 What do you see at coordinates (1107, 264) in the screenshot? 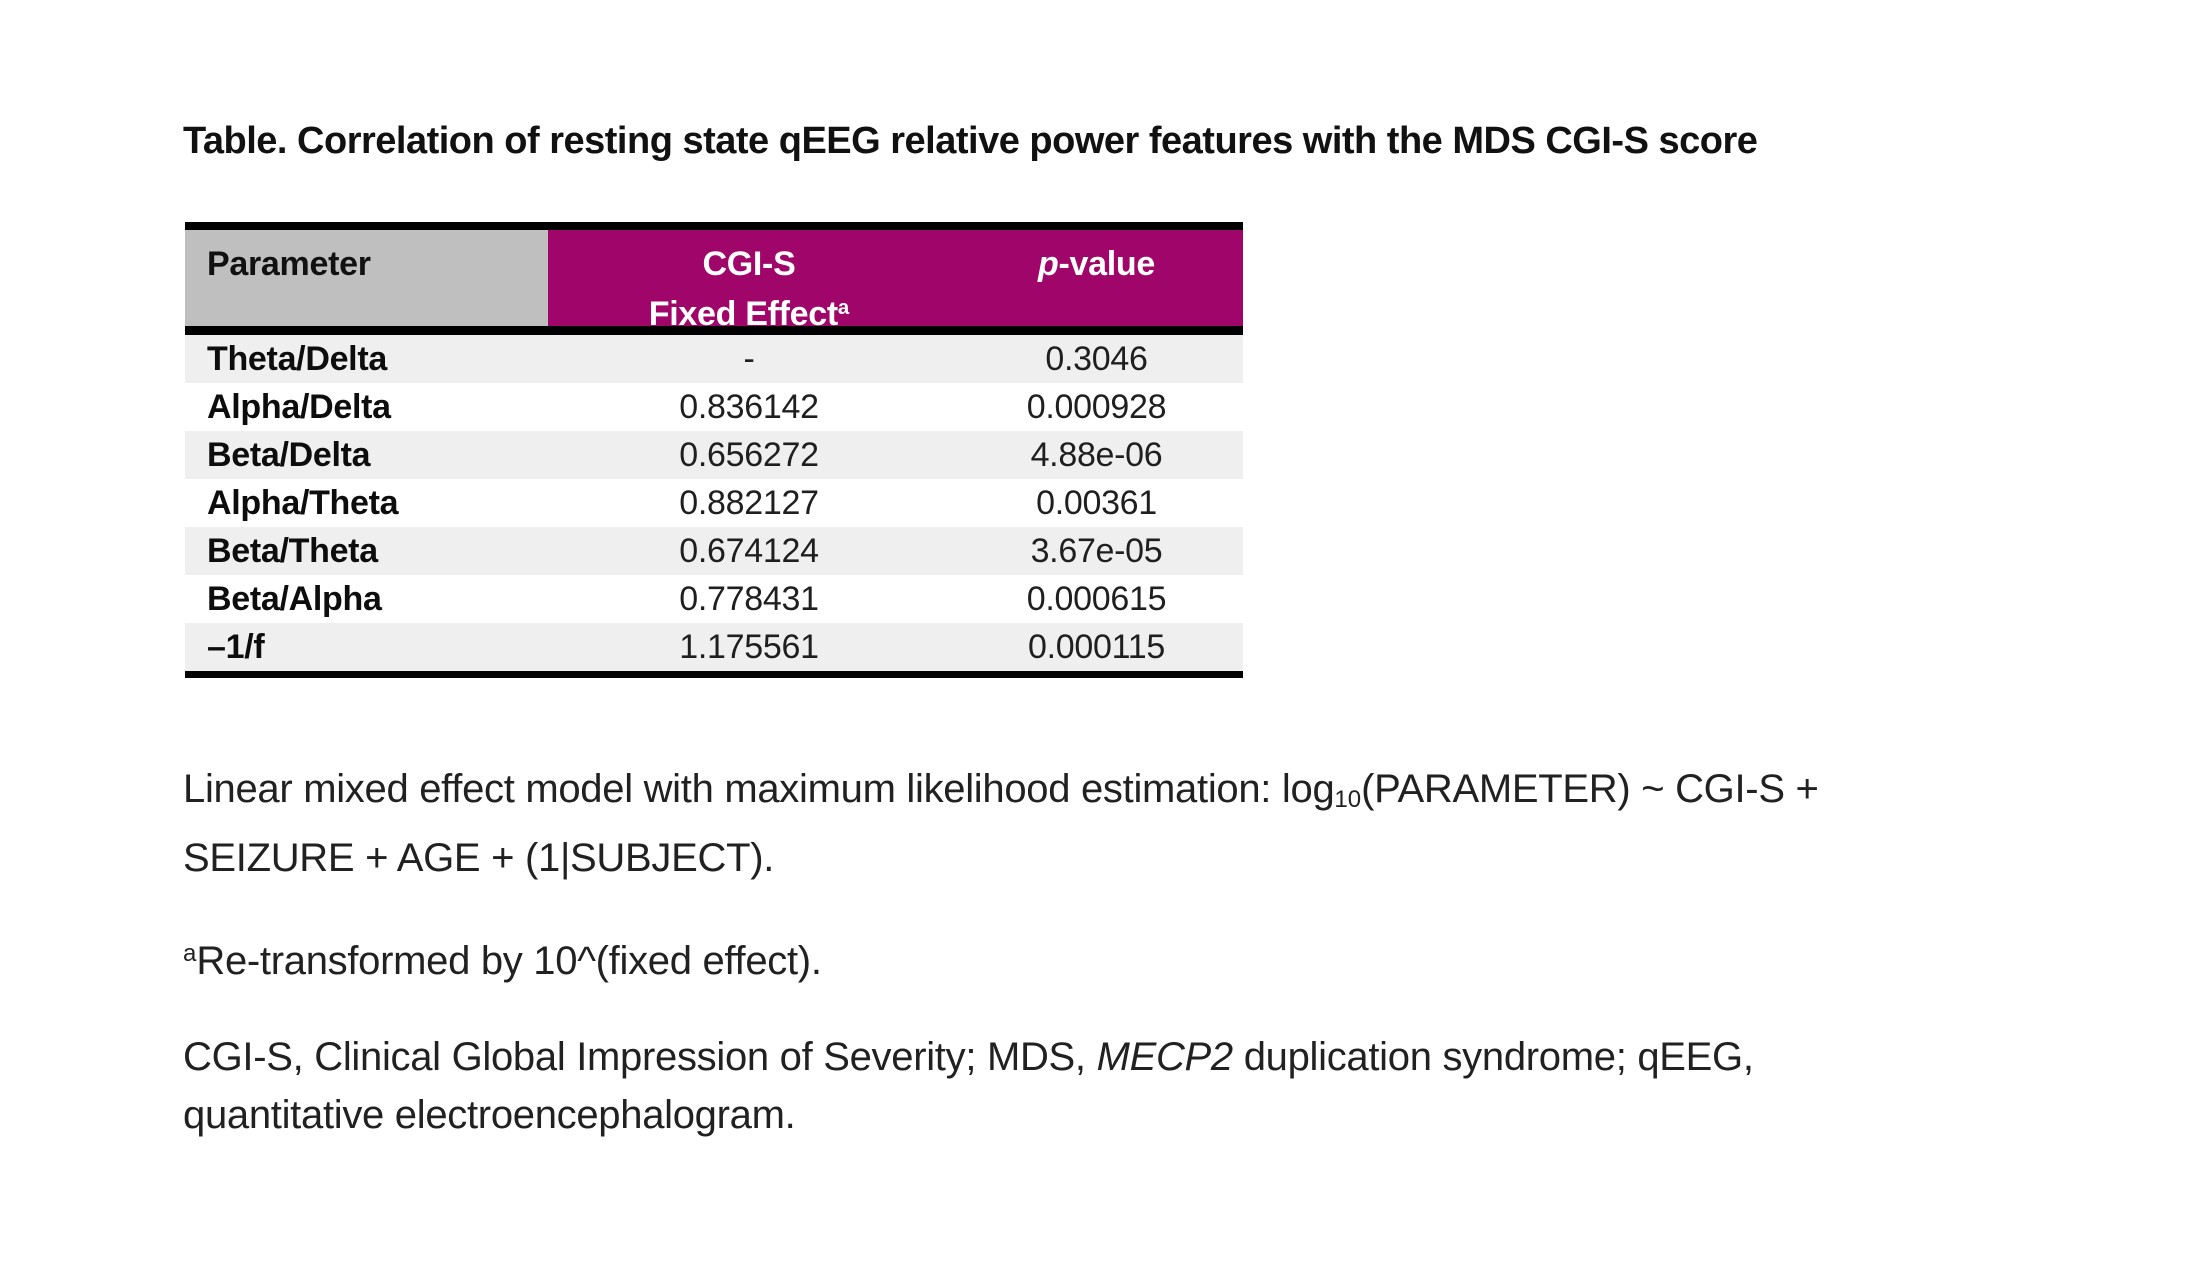
I see `pvalue-label-rest: -value` at bounding box center [1107, 264].